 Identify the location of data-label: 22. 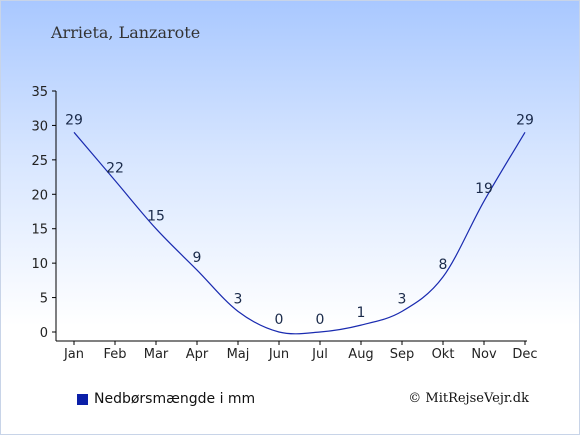
(115, 169).